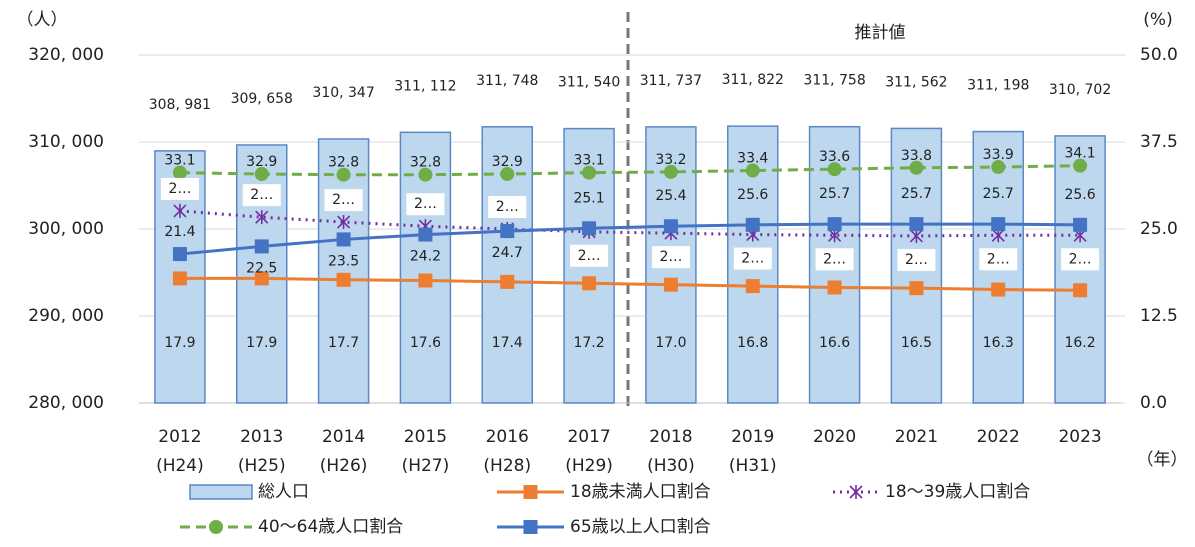 Image resolution: width=1195 pixels, height=547 pixels. Describe the element at coordinates (588, 198) in the screenshot. I see `data-label: 25.1` at that location.